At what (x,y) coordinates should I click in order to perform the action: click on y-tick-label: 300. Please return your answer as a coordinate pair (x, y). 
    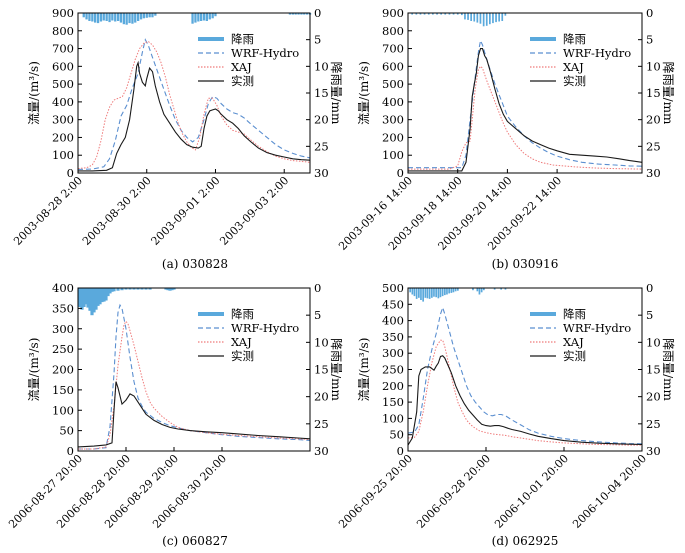
    Looking at the image, I should click on (393, 353).